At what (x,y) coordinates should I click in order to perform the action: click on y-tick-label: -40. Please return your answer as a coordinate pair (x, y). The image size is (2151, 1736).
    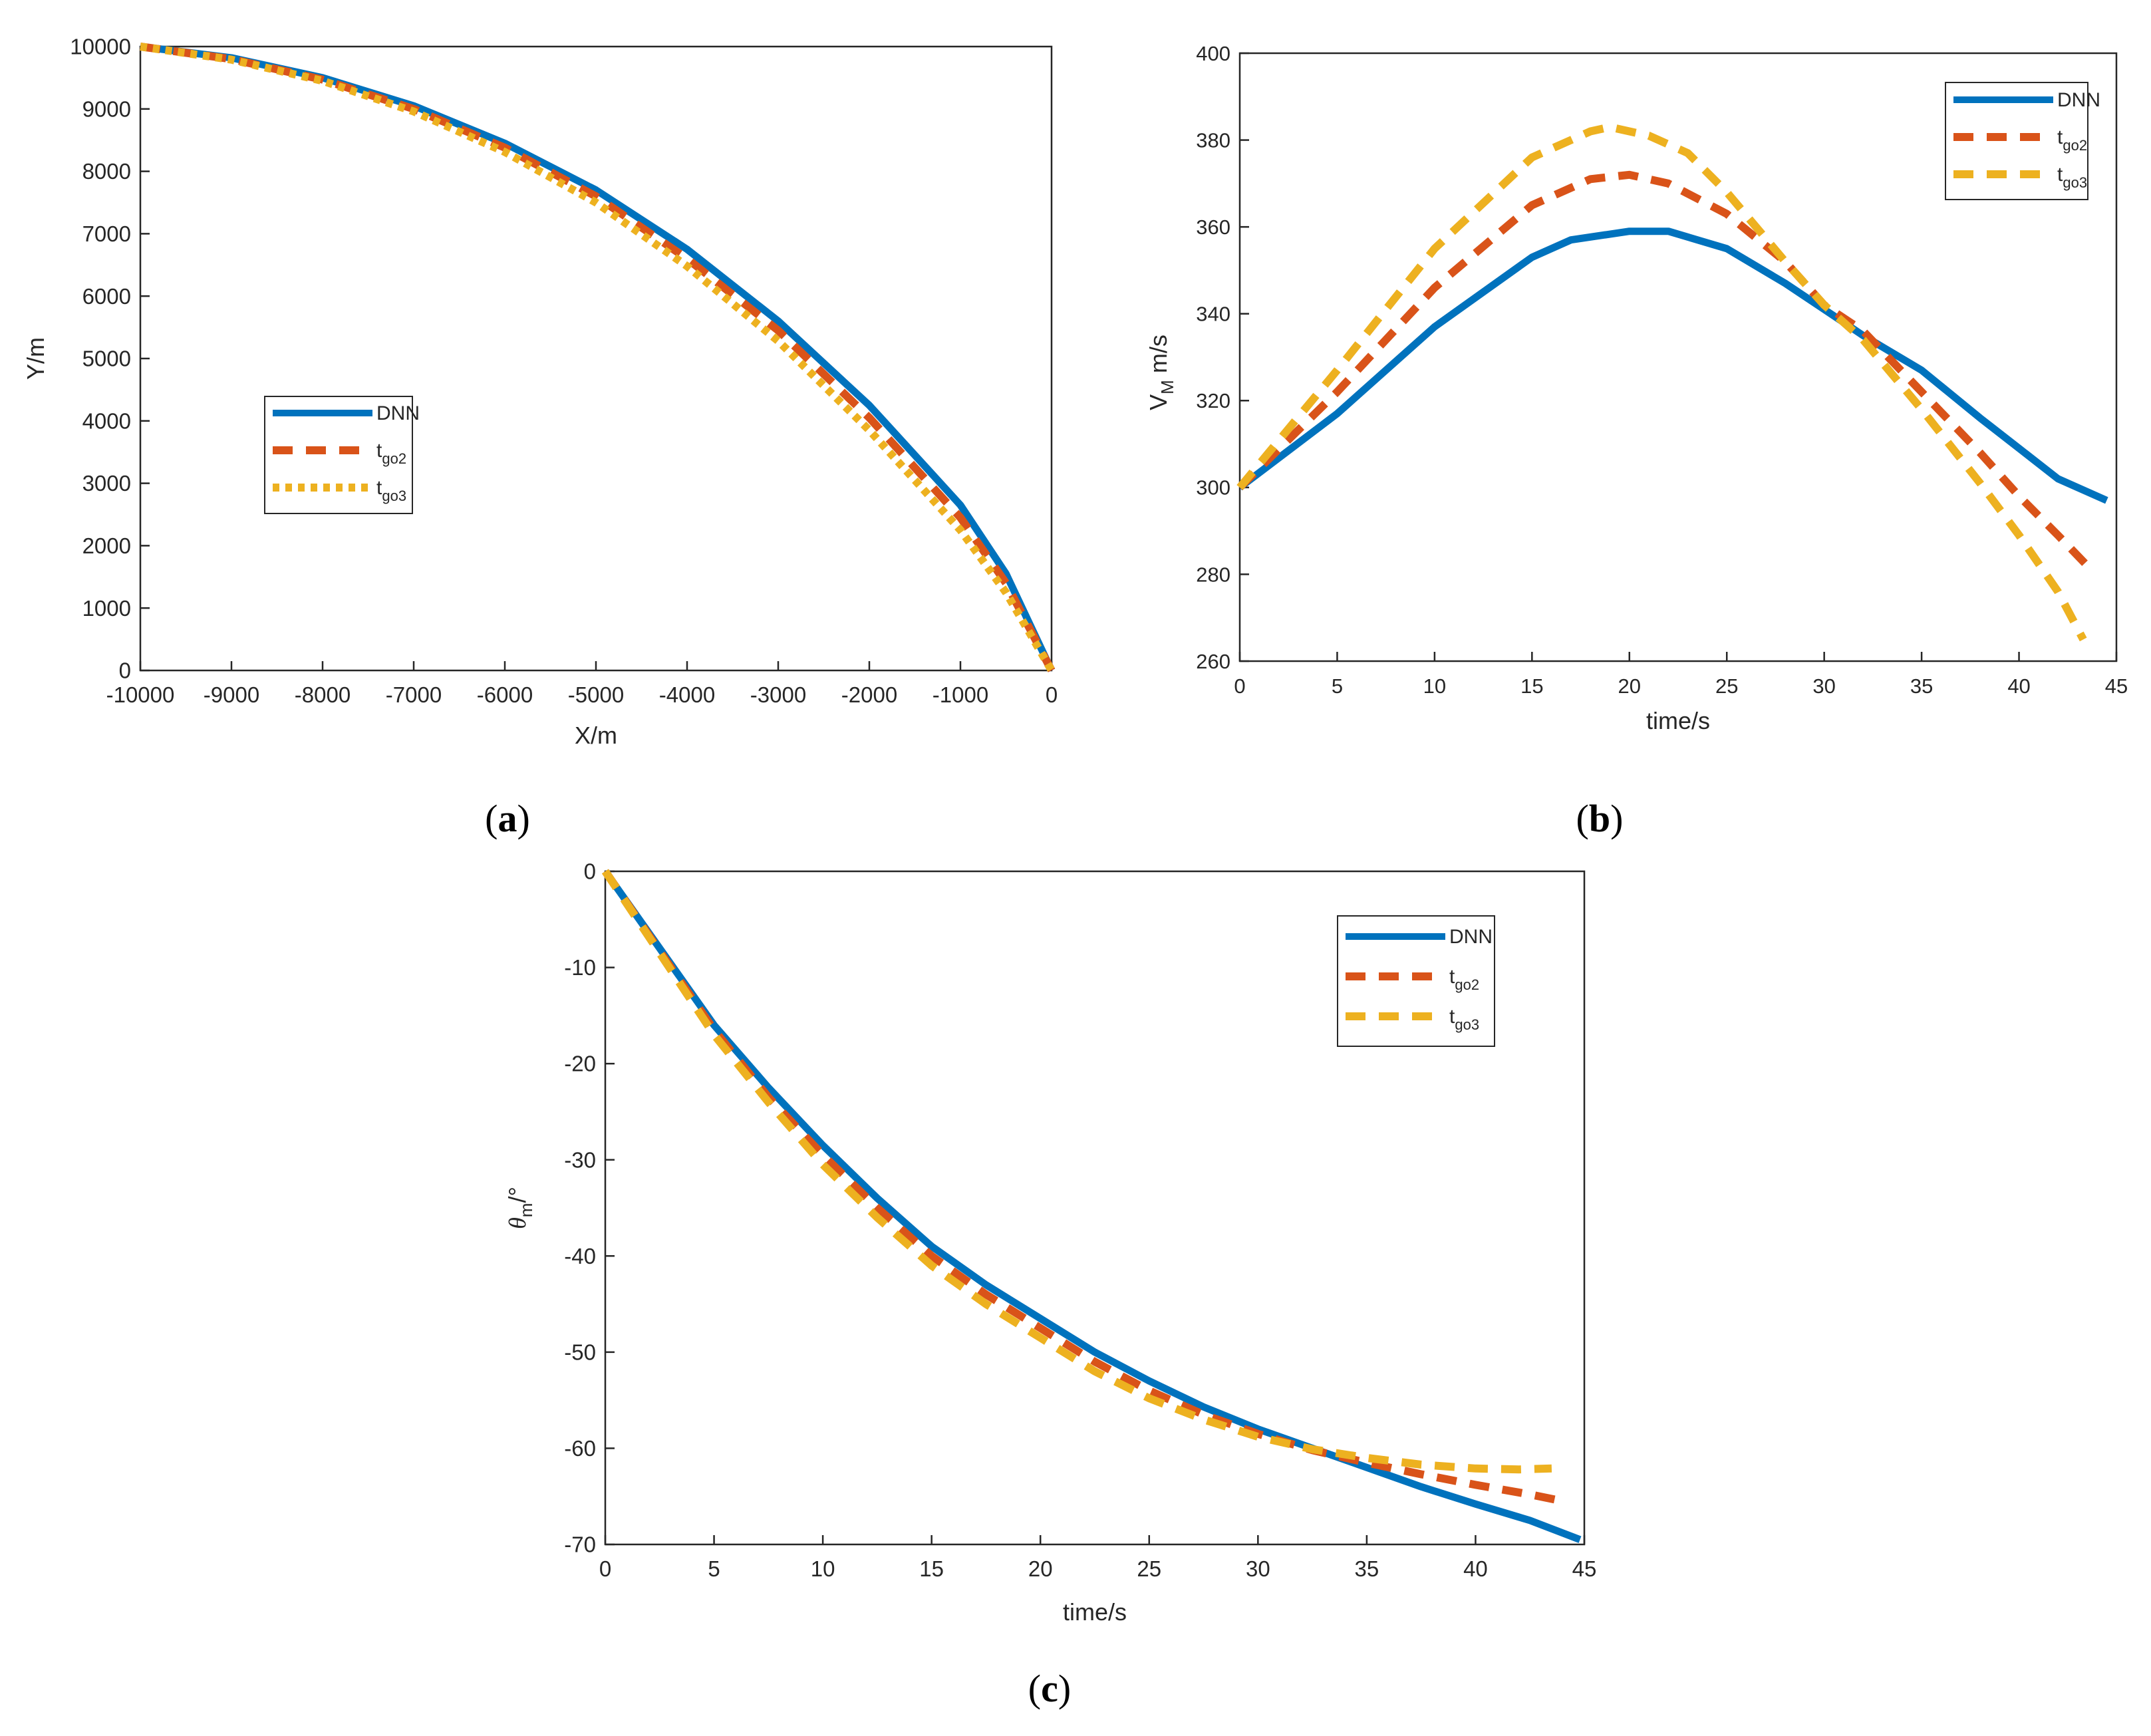
    Looking at the image, I should click on (580, 1256).